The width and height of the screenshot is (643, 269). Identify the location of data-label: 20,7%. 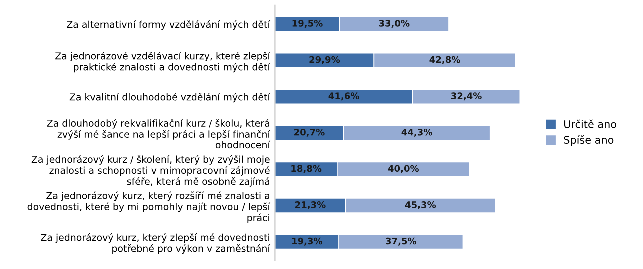
(309, 132).